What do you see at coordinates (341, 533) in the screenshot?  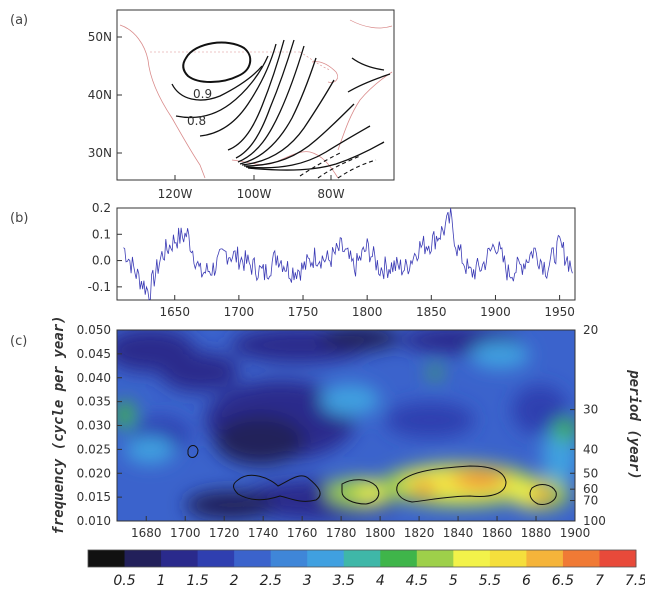 I see `c-x-tick-5: 1780` at bounding box center [341, 533].